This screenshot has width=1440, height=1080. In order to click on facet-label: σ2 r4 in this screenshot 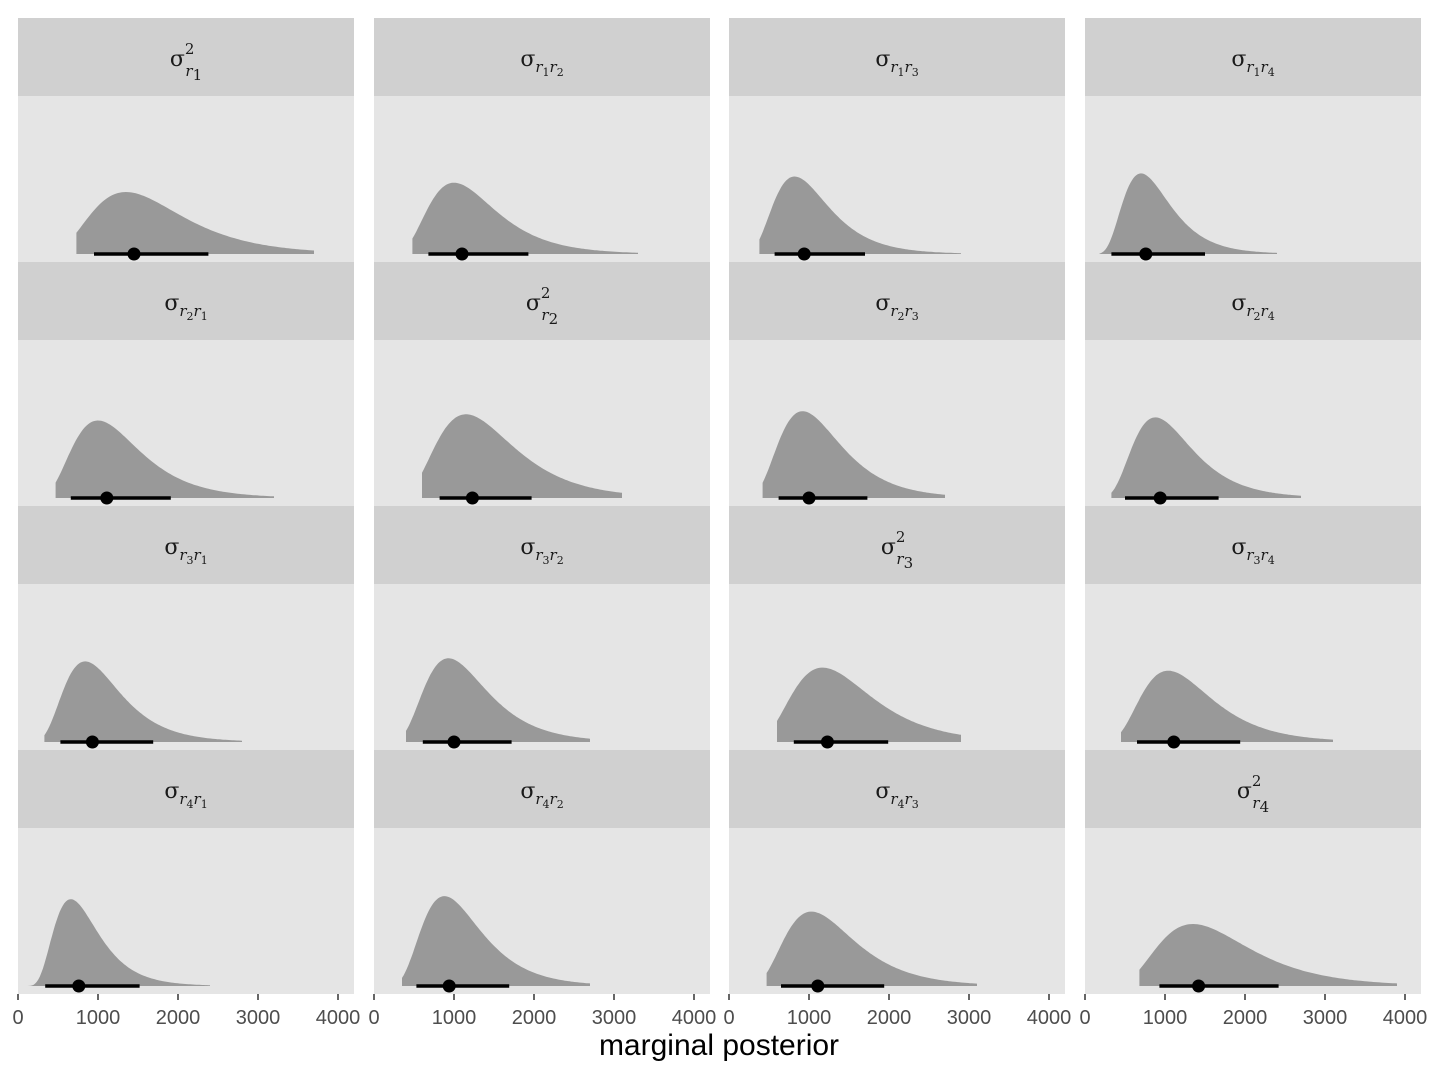, I will do `click(1253, 794)`.